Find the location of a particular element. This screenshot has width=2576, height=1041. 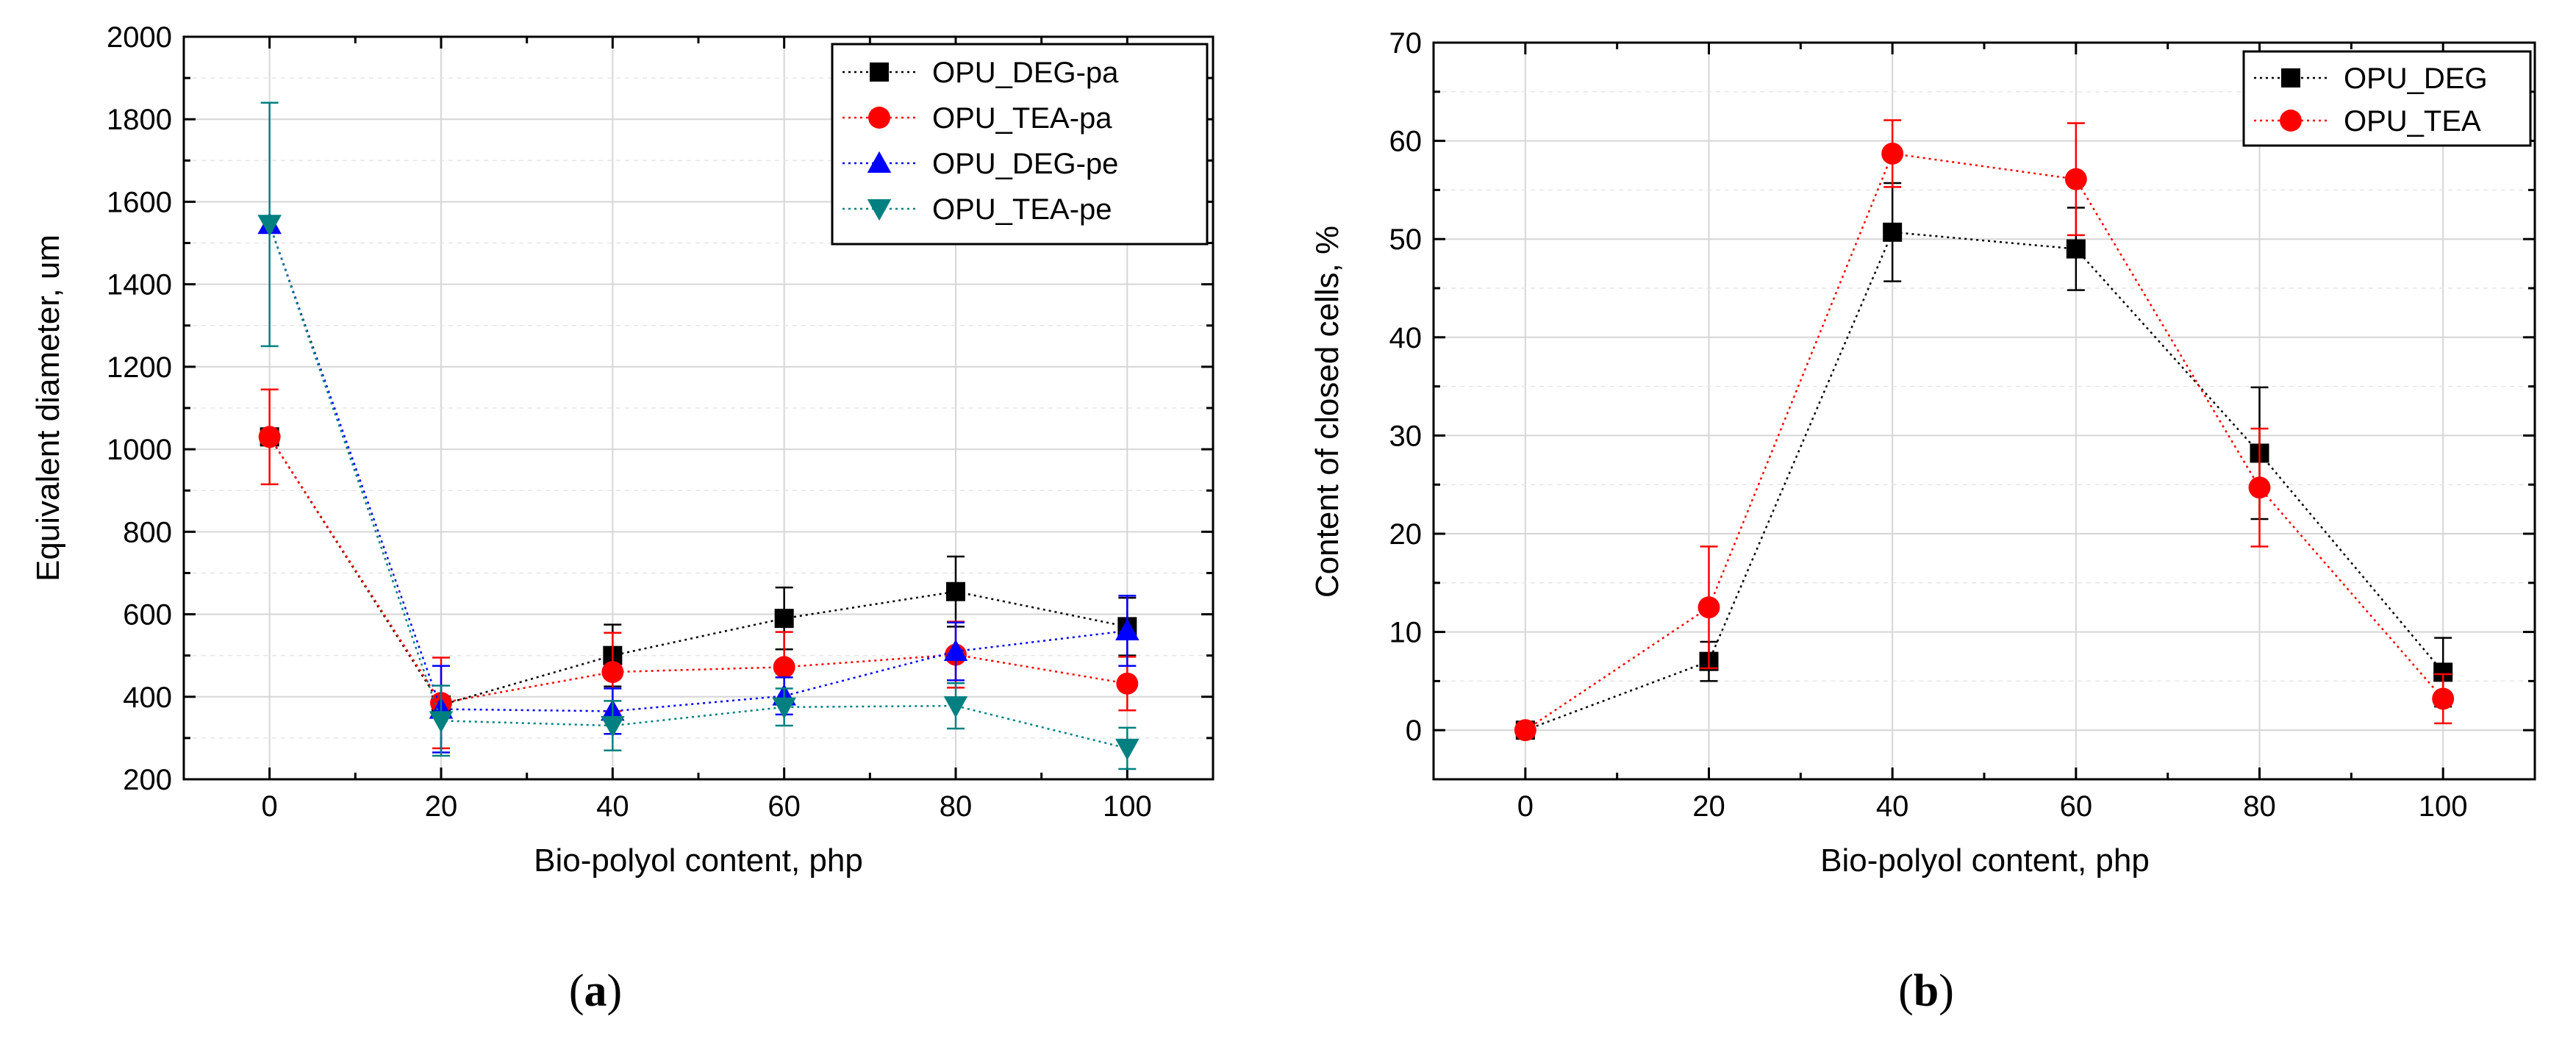

series-line-OPU_TEA-pa is located at coordinates (698, 570).